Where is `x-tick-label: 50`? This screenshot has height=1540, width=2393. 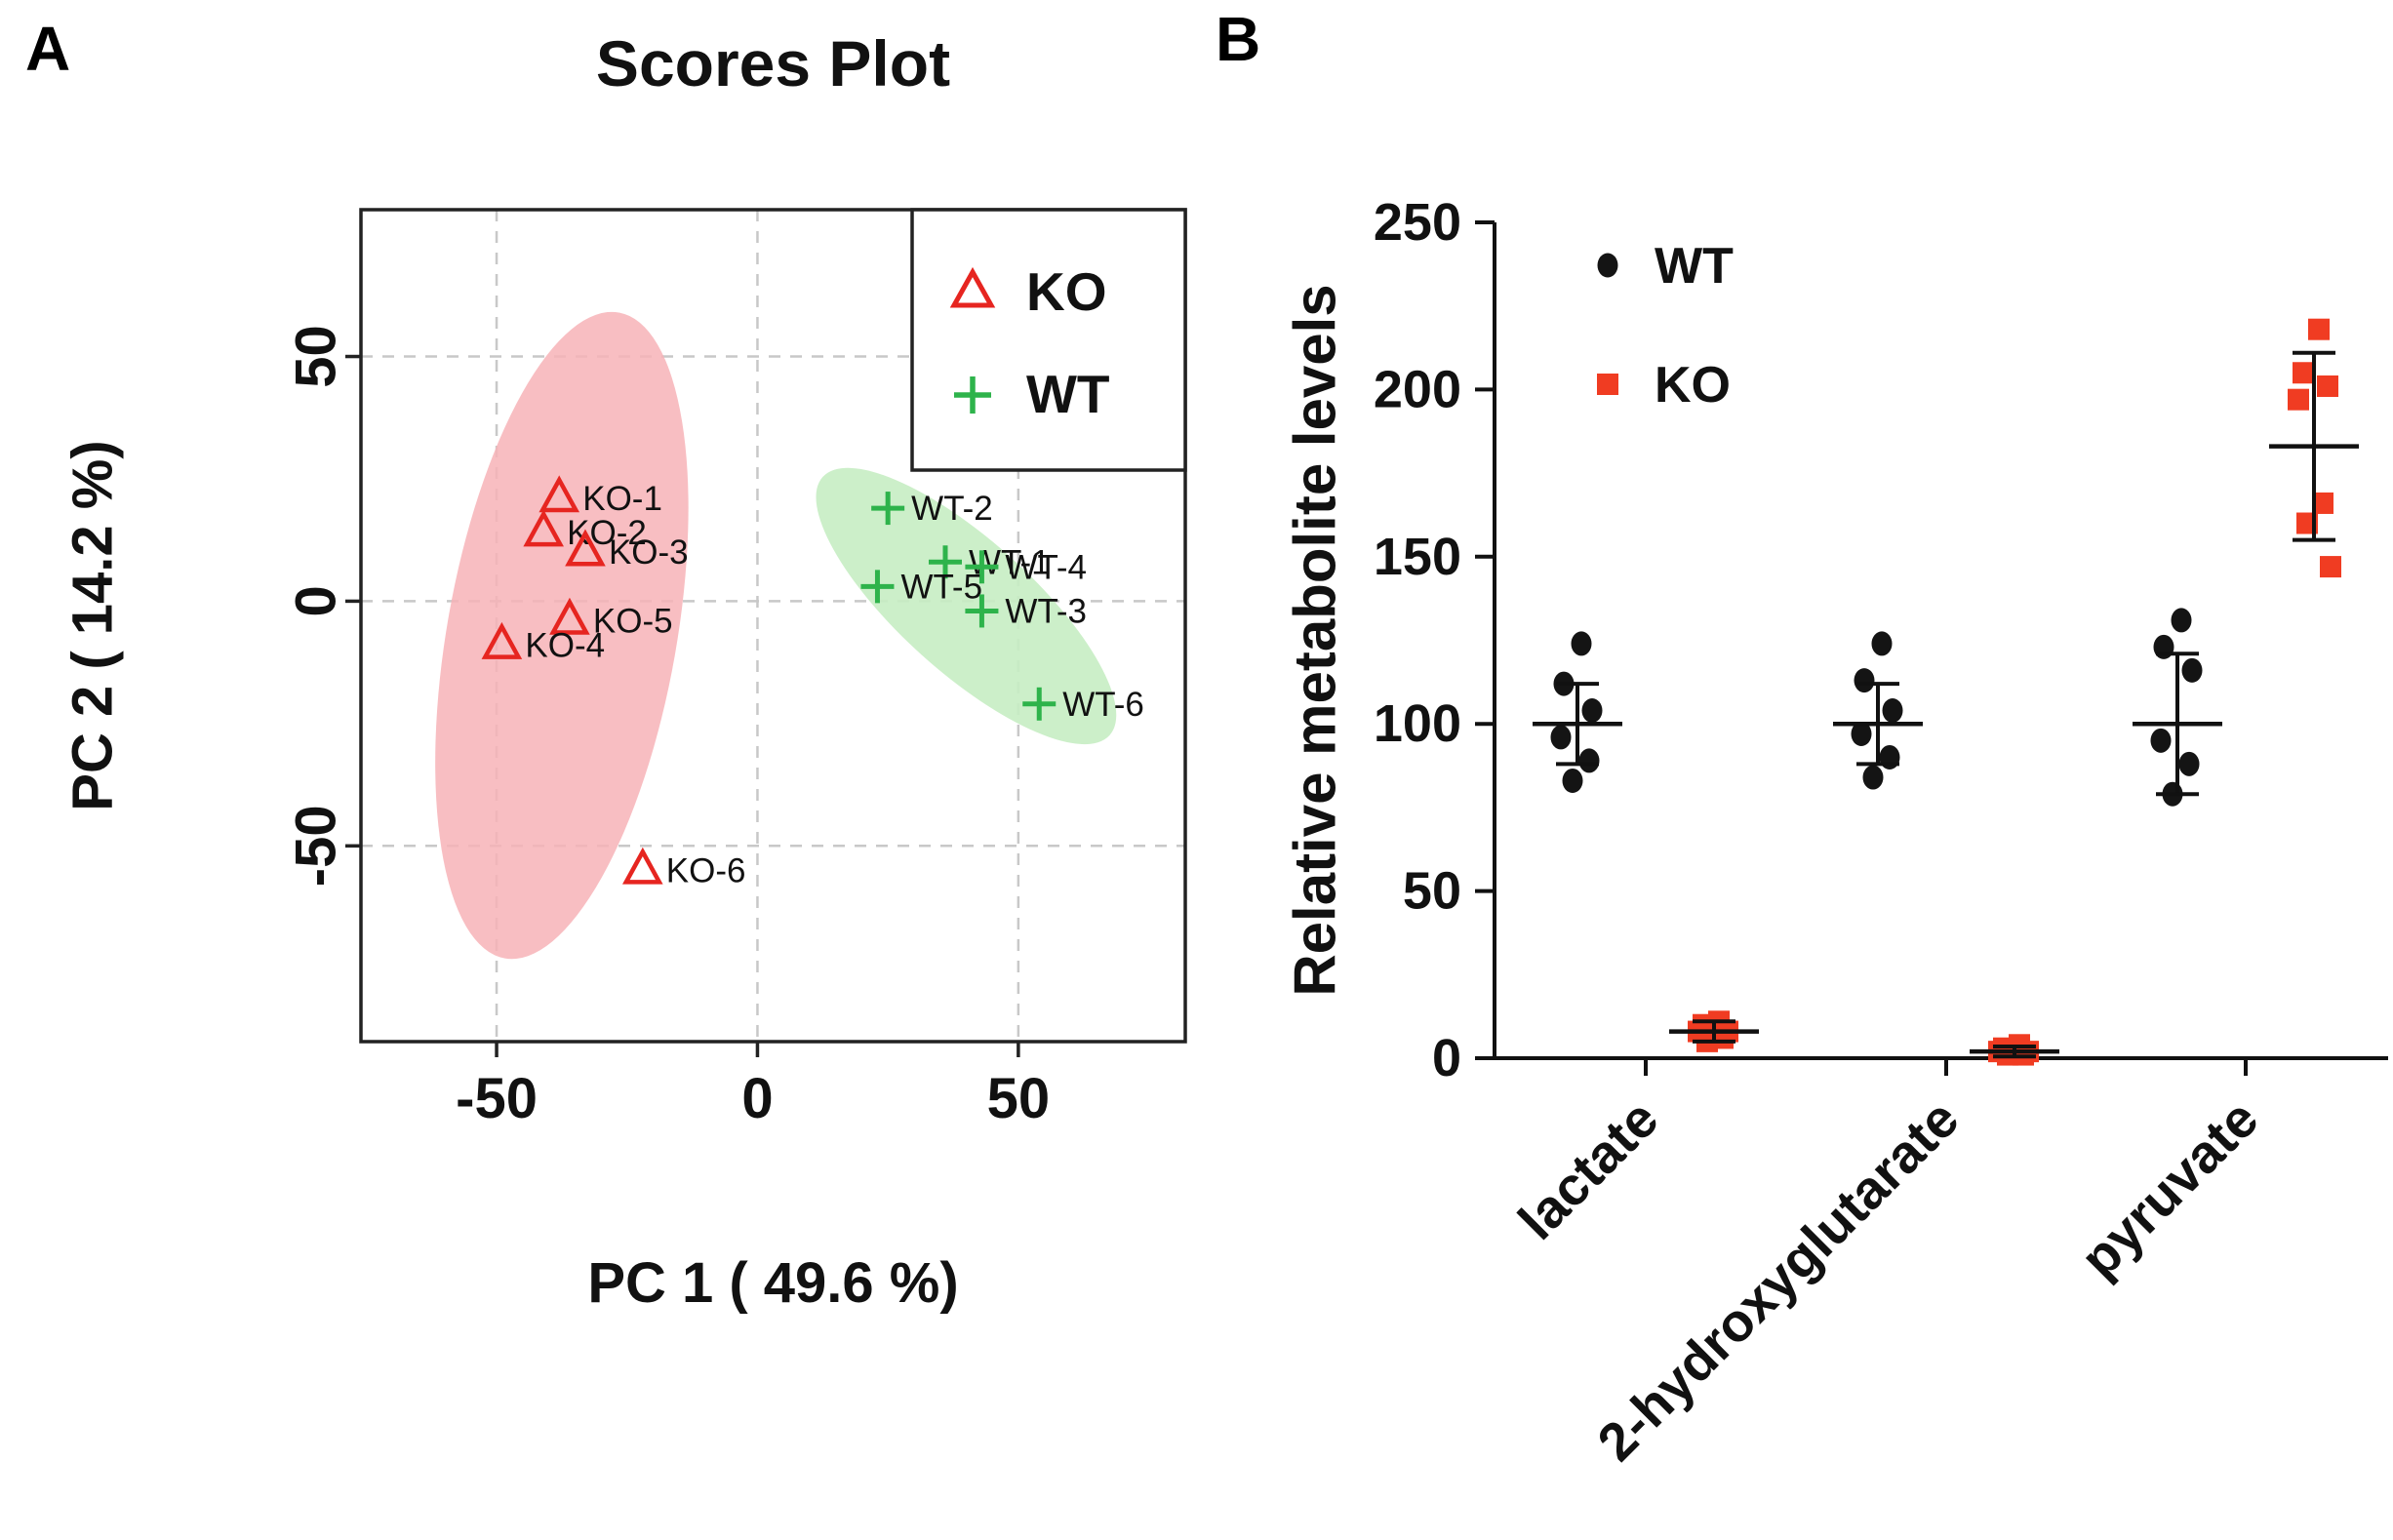 x-tick-label: 50 is located at coordinates (1019, 1099).